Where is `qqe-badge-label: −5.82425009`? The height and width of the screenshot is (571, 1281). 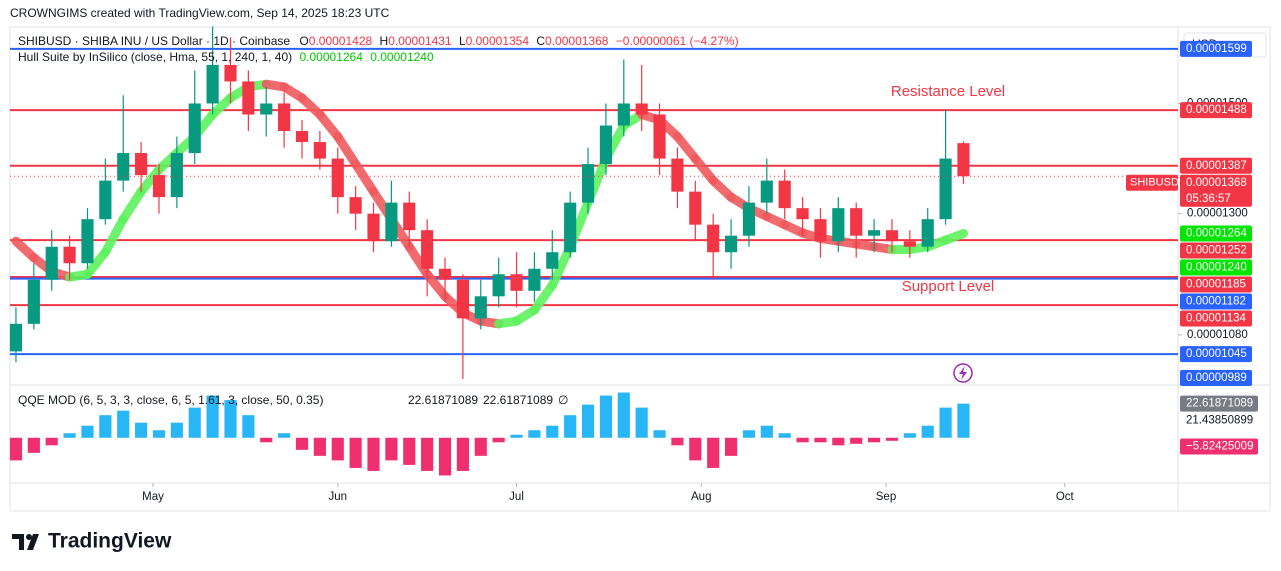 qqe-badge-label: −5.82425009 is located at coordinates (1219, 447).